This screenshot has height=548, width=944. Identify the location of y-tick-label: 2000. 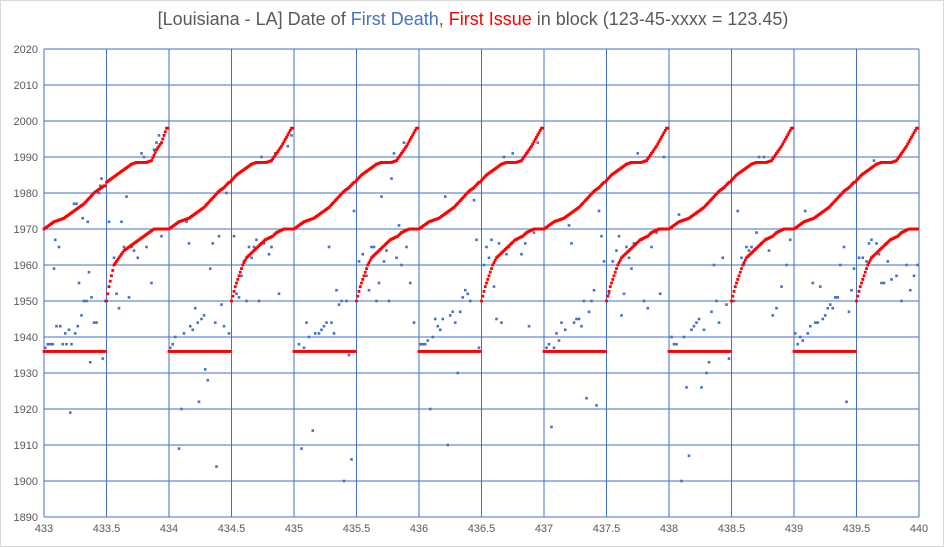
(26, 122).